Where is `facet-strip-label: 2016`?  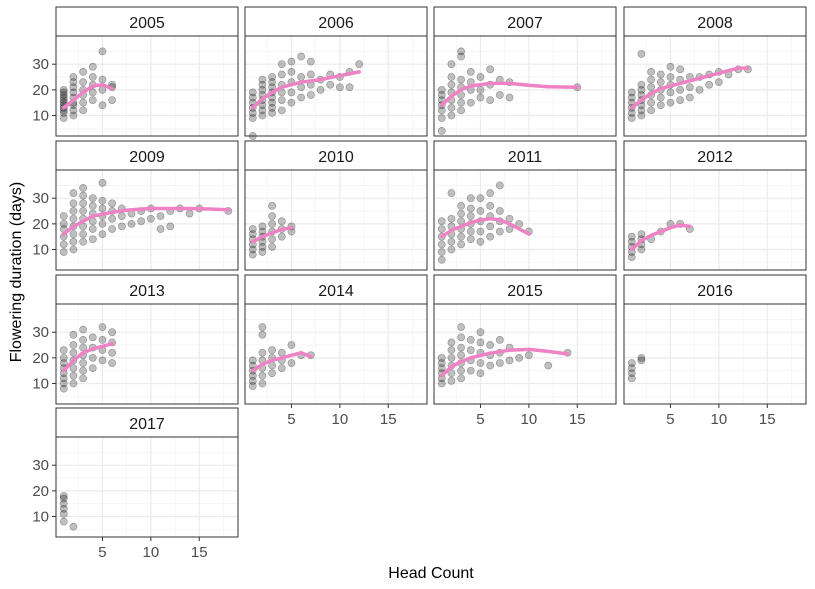
facet-strip-label: 2016 is located at coordinates (715, 291).